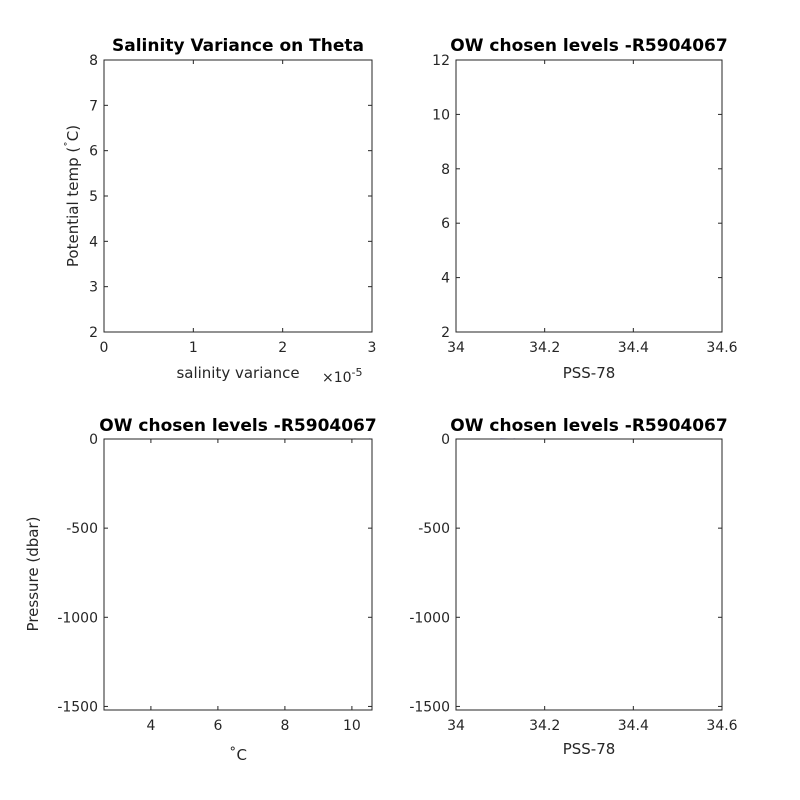 The image size is (800, 800). What do you see at coordinates (104, 348) in the screenshot?
I see `x-tick-label: 0` at bounding box center [104, 348].